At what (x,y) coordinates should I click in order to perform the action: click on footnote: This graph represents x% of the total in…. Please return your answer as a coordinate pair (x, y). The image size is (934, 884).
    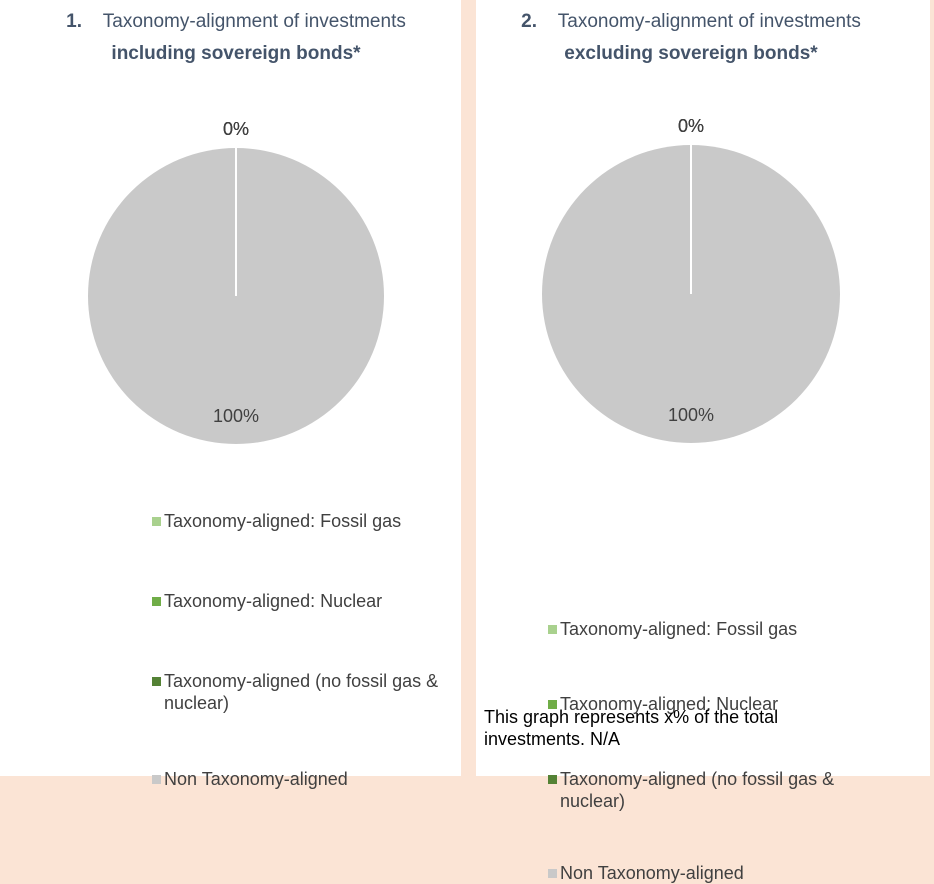
    Looking at the image, I should click on (631, 728).